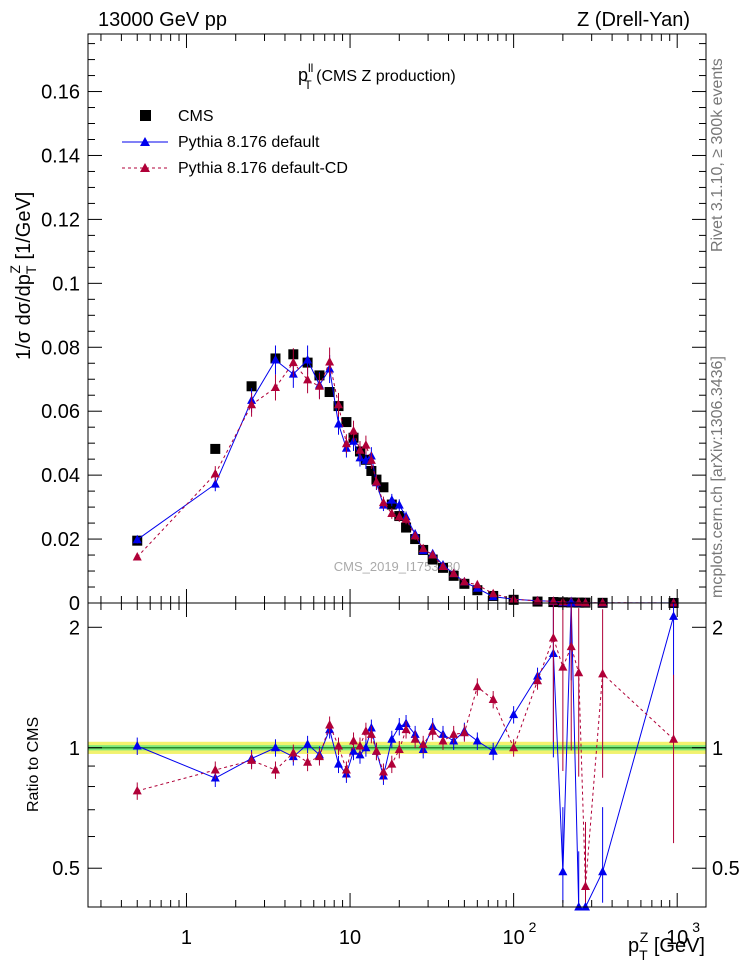  I want to click on y-axis-label-main: 1/σ dσ/dp, so click(24, 317).